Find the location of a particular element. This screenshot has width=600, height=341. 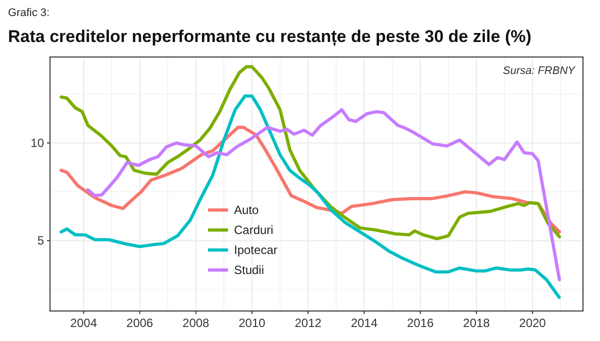

x-tick-label: 2004 is located at coordinates (84, 323).